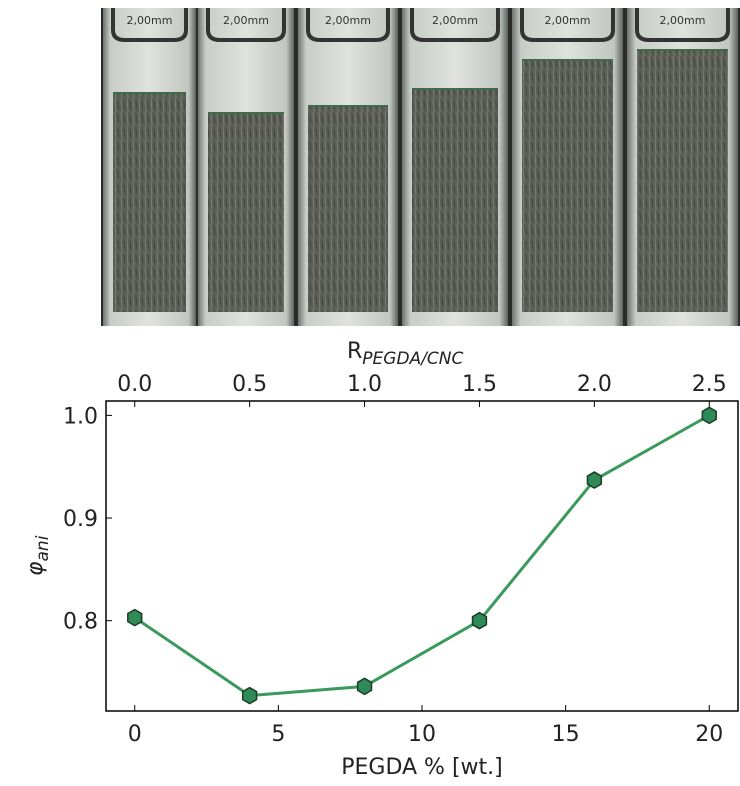 This screenshot has height=786, width=740. What do you see at coordinates (35, 568) in the screenshot?
I see `y-axis-label-main: φ` at bounding box center [35, 568].